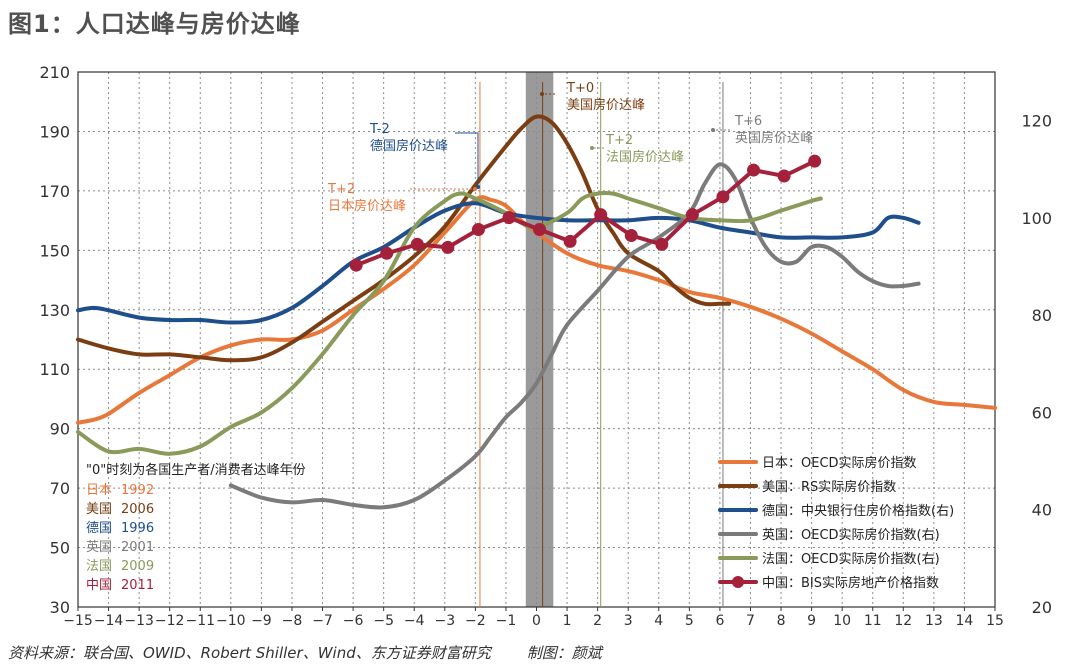 The image size is (1080, 664). I want to click on y-left-tick-label: 30, so click(60, 607).